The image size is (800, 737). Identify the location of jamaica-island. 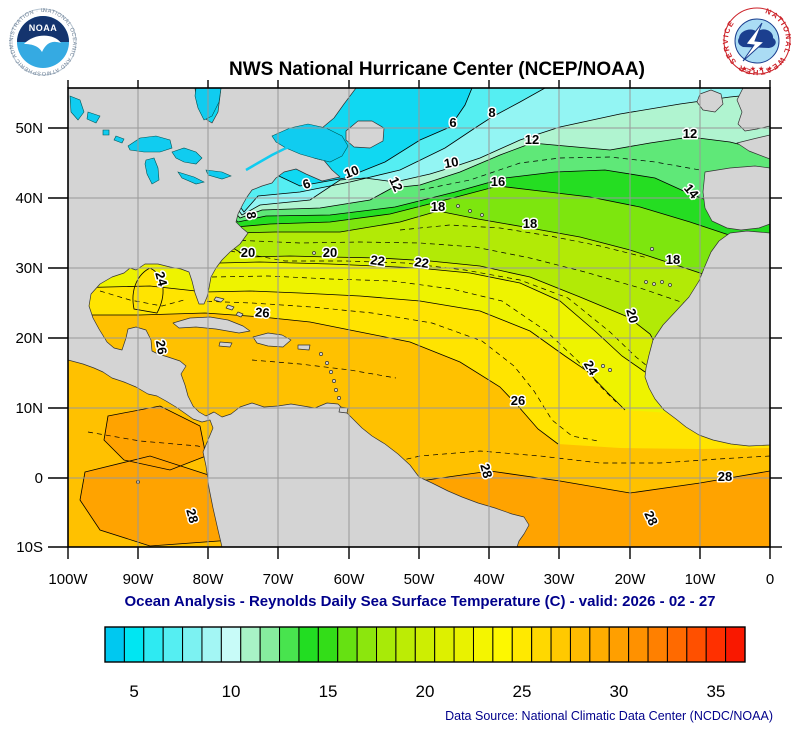
(225, 344).